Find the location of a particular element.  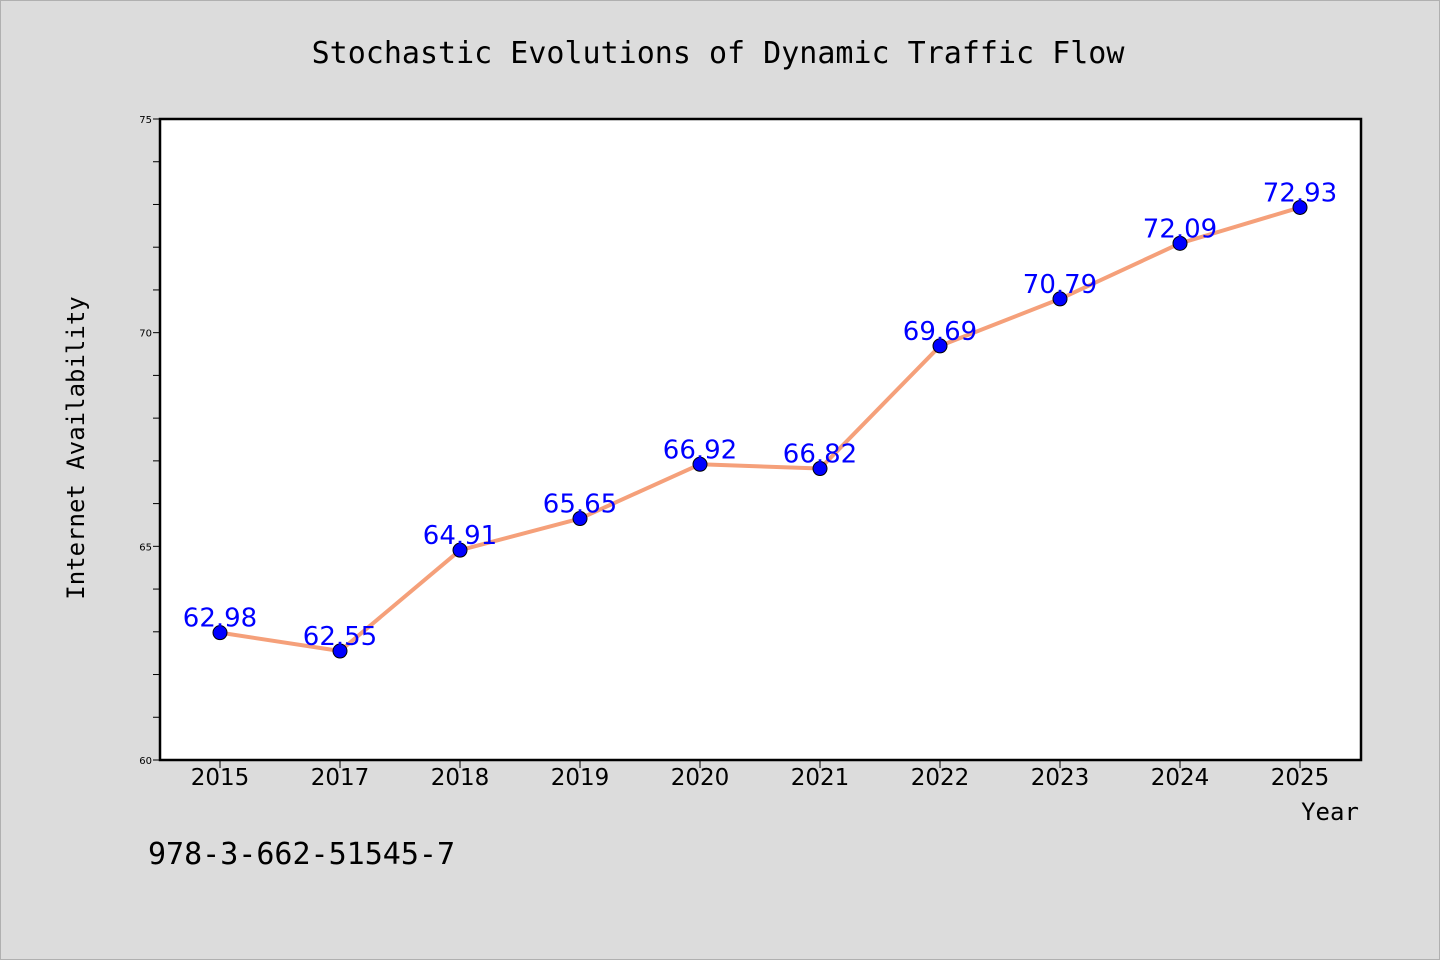

x-tick-label: 2023 is located at coordinates (1060, 778).